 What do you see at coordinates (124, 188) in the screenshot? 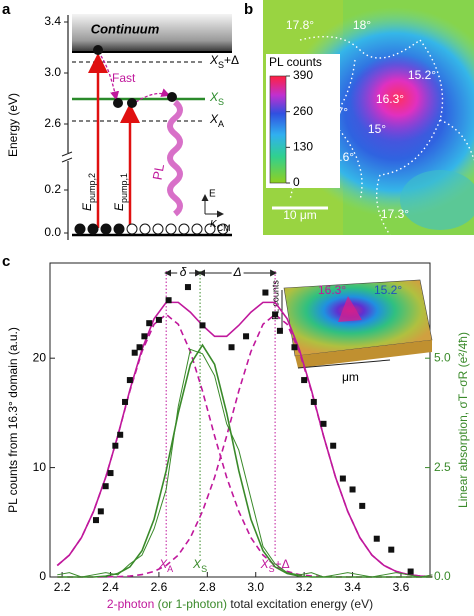
I see `pump-label-sub: pump,1` at bounding box center [124, 188].